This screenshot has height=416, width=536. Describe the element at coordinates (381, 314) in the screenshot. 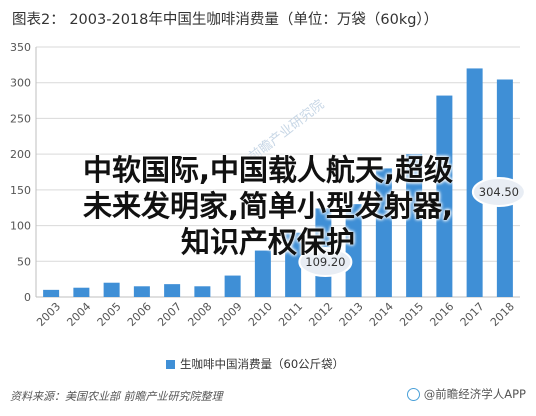

I see `x-tick-label: 2014` at that location.